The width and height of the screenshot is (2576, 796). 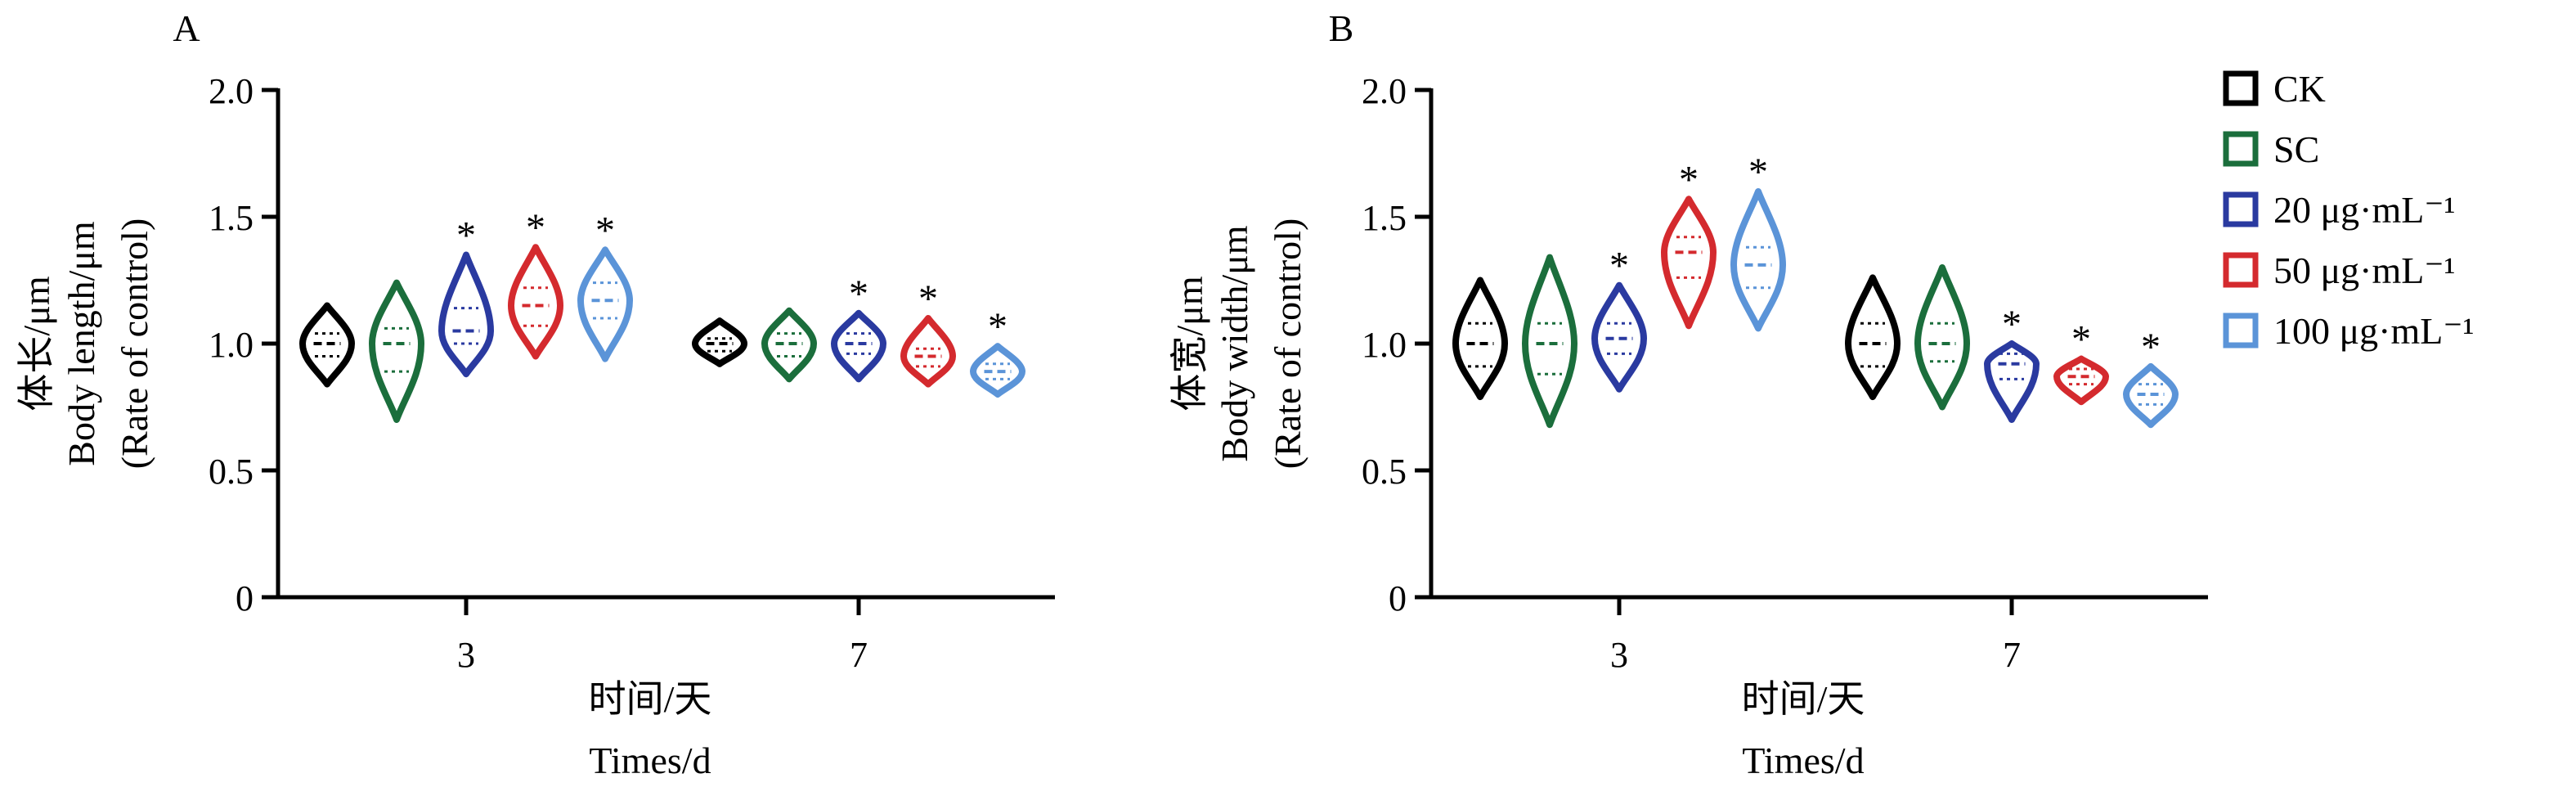 What do you see at coordinates (2241, 88) in the screenshot?
I see `legend-swatch-CK` at bounding box center [2241, 88].